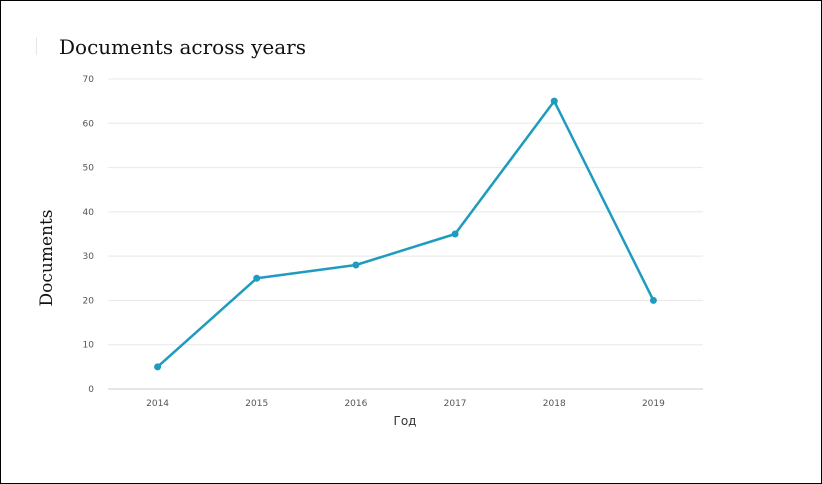  I want to click on y-tick-label: 50, so click(89, 169).